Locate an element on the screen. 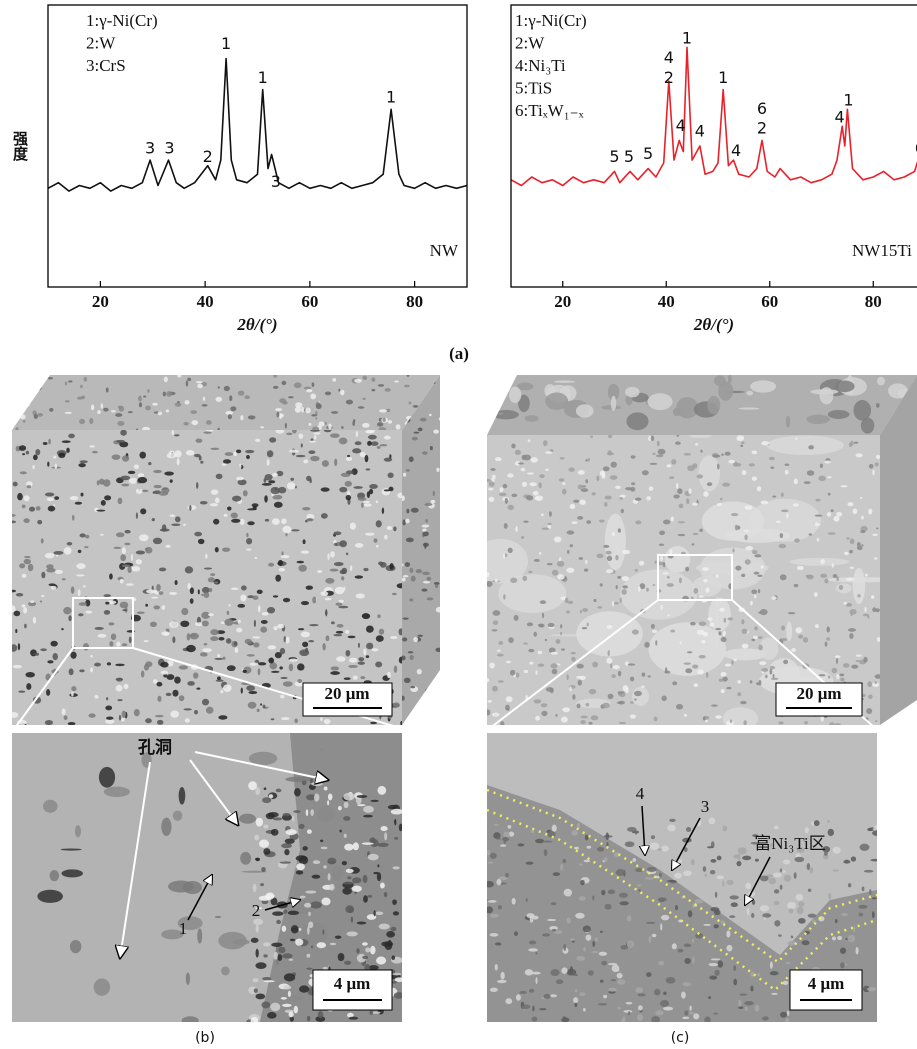 This screenshot has width=917, height=1049. legend-text: 1:γ-Ni(Cr) is located at coordinates (122, 20).